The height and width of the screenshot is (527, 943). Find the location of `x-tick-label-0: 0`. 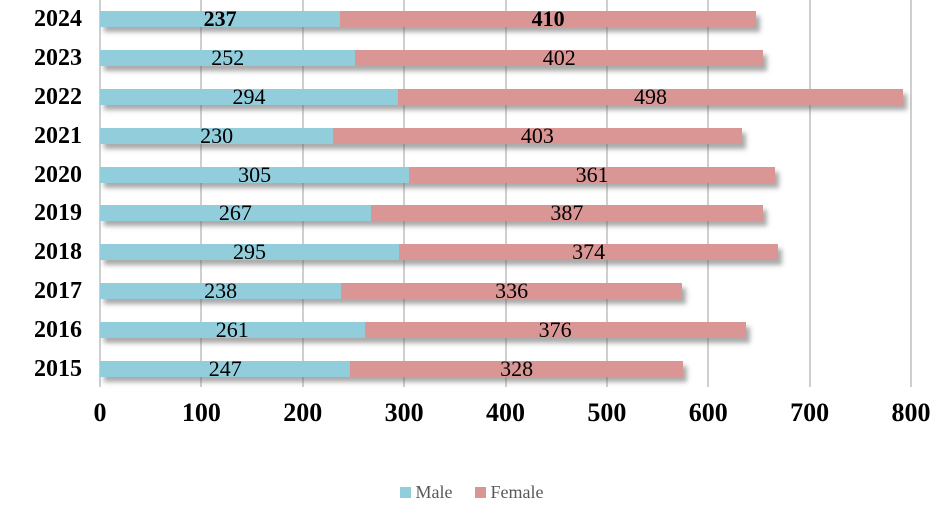

x-tick-label-0: 0 is located at coordinates (100, 412).